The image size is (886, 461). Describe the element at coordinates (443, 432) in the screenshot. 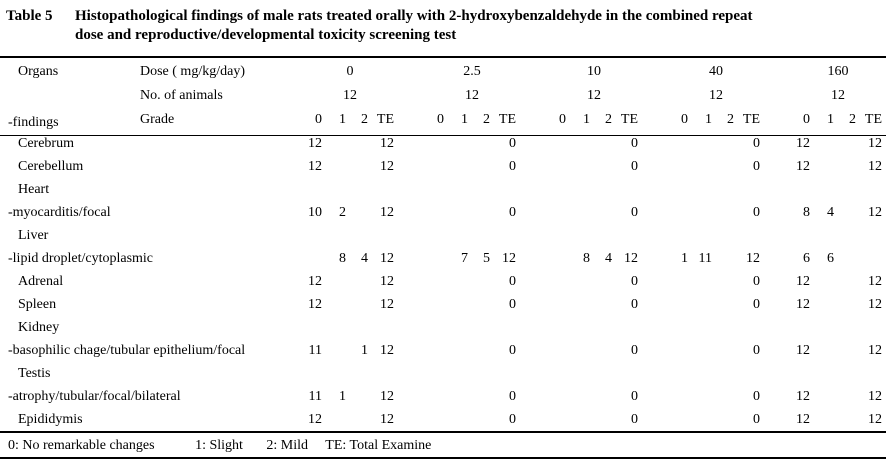

I see `body-bottom-rule` at that location.